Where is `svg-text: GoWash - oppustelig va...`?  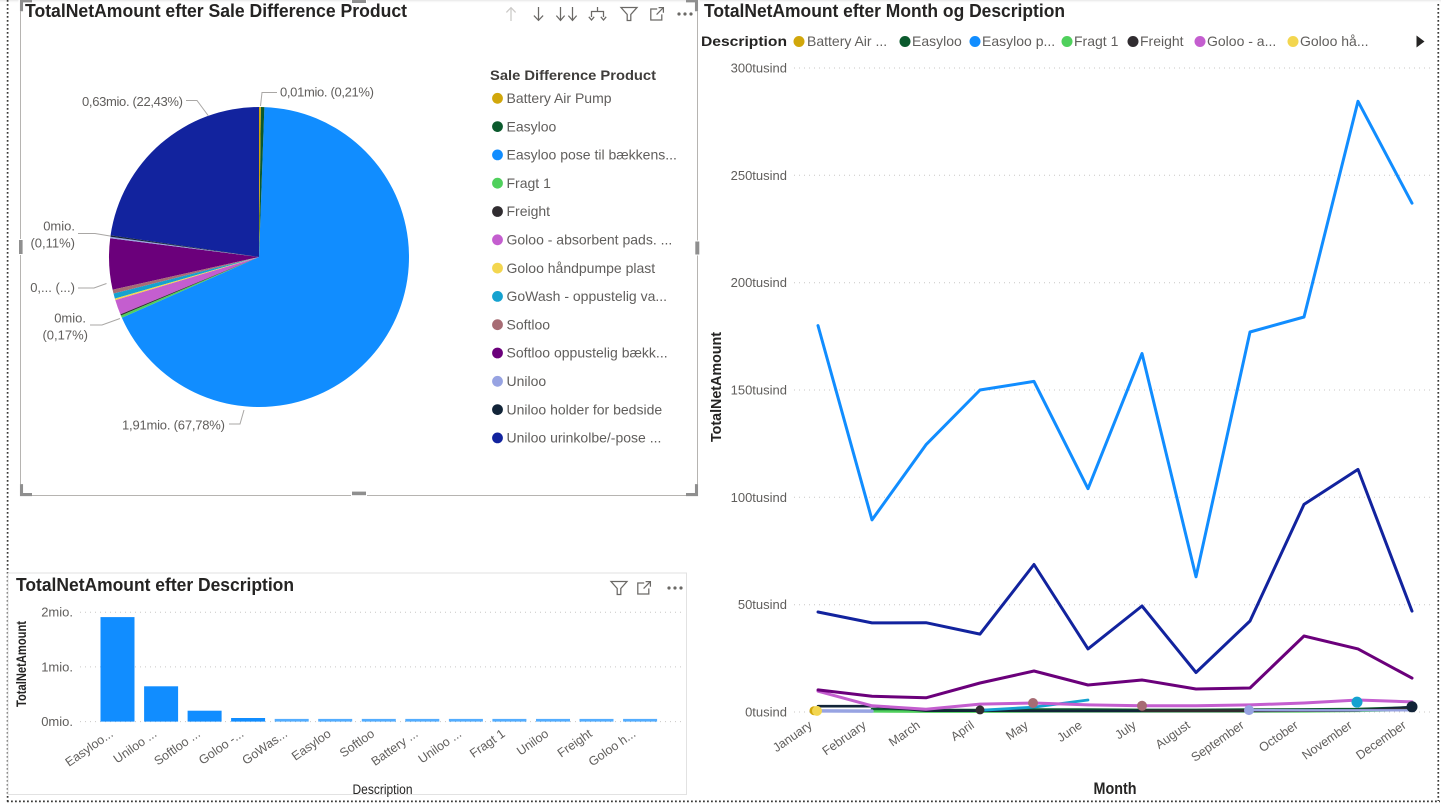
svg-text: GoWash - oppustelig va... is located at coordinates (587, 296).